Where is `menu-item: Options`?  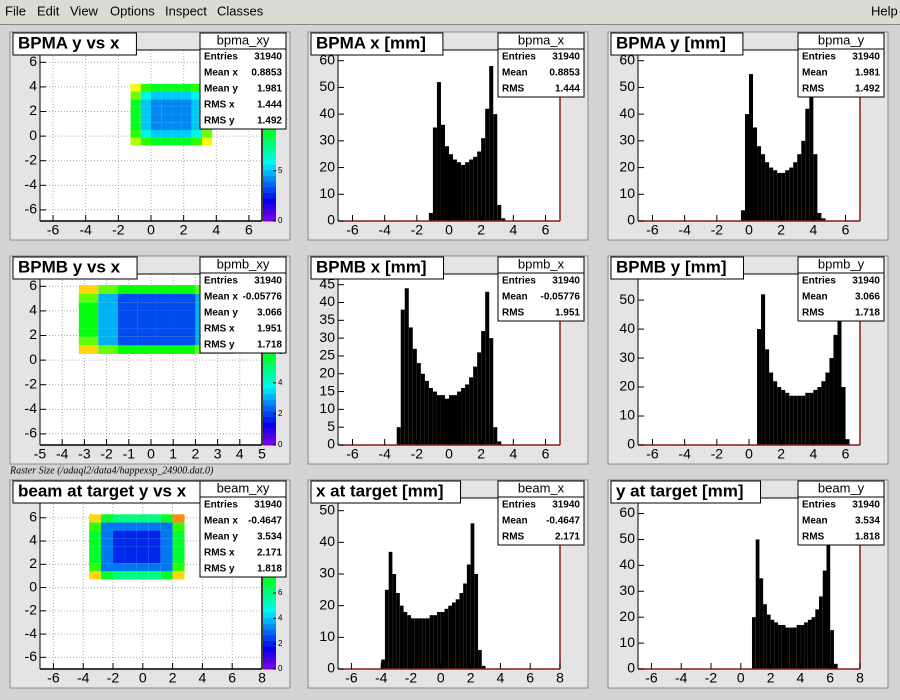 menu-item: Options is located at coordinates (132, 10).